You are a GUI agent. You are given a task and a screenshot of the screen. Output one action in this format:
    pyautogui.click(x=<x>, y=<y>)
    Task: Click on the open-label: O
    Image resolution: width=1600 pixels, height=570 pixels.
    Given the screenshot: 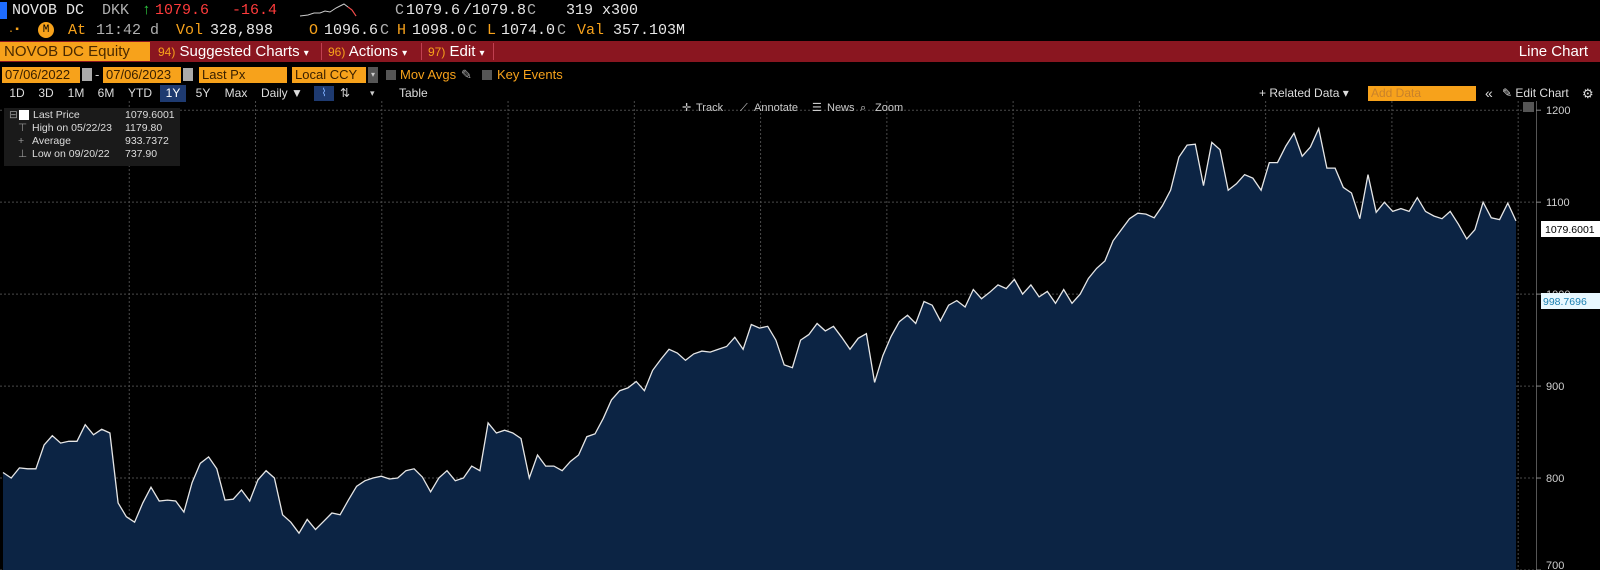 What is the action you would take?
    pyautogui.click(x=314, y=30)
    